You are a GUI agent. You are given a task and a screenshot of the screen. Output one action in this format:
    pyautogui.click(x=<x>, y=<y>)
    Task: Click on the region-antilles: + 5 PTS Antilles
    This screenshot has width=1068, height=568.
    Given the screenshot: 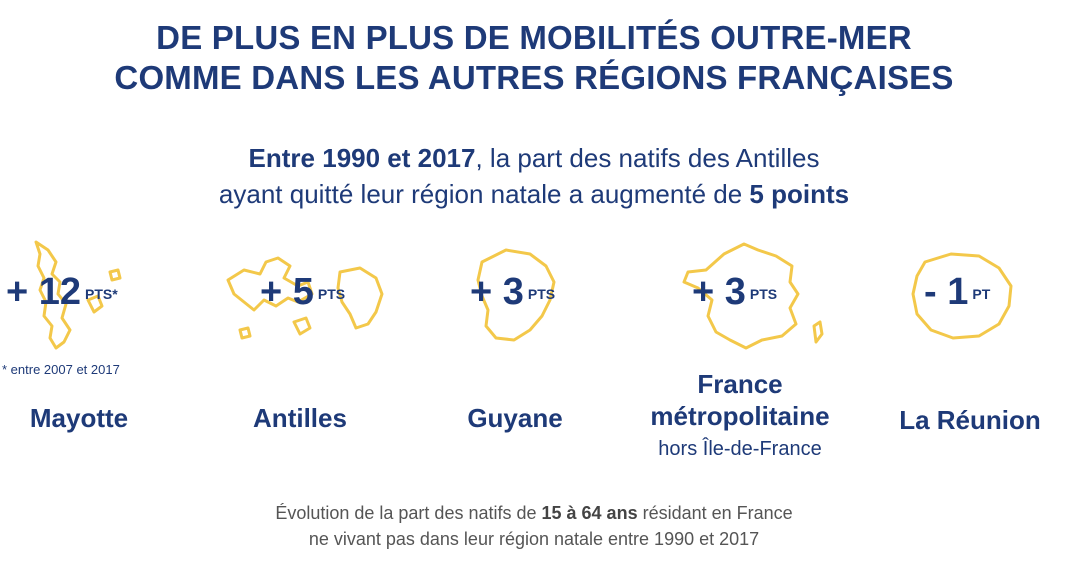 What is the action you would take?
    pyautogui.click(x=305, y=340)
    